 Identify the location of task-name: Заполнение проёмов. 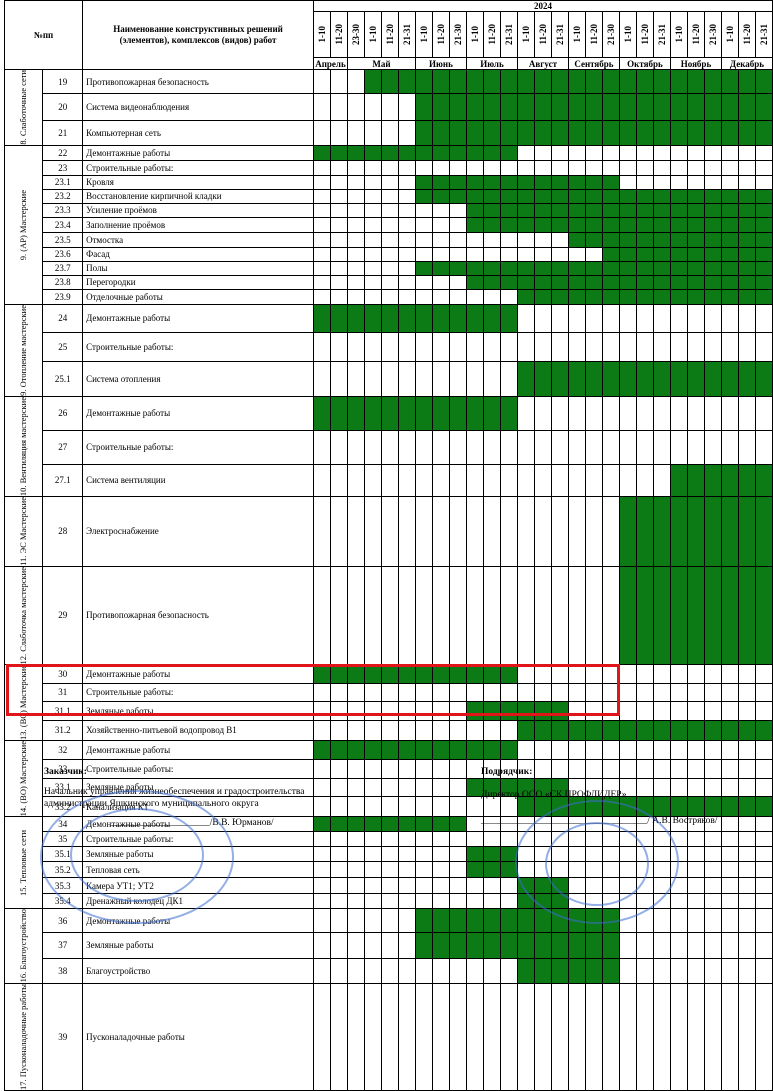
(198, 224).